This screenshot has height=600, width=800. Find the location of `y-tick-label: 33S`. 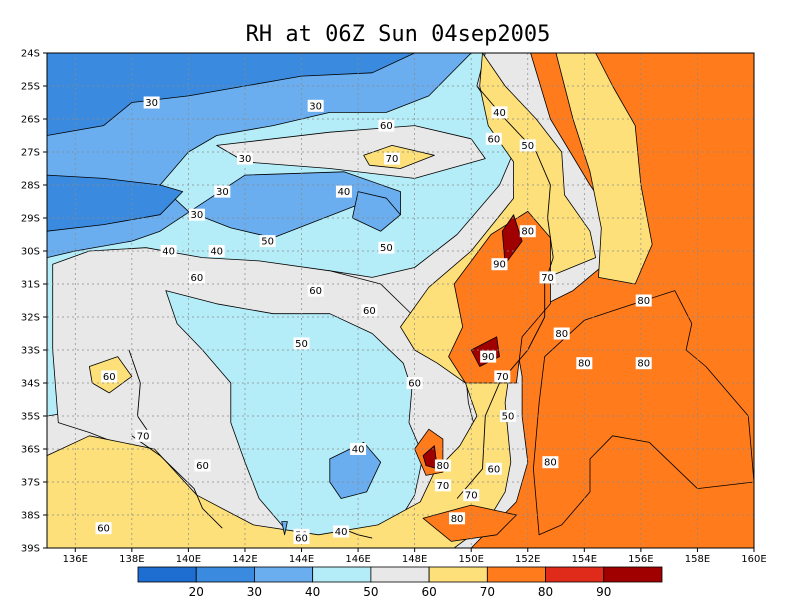

y-tick-label: 33S is located at coordinates (30, 351).